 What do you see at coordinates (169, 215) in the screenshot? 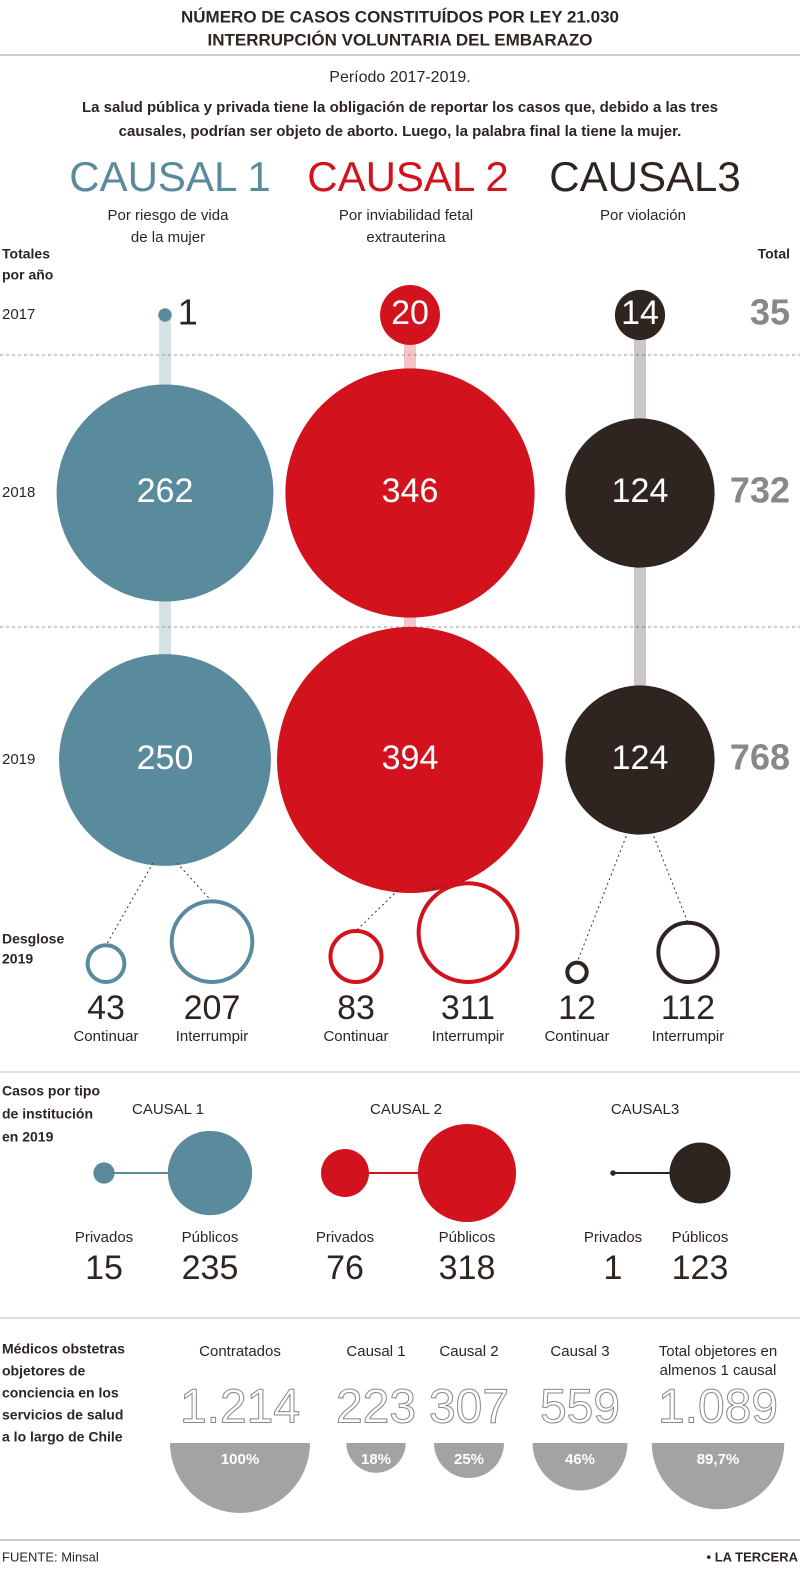
I see `causal-description: Por riesgo de vida` at bounding box center [169, 215].